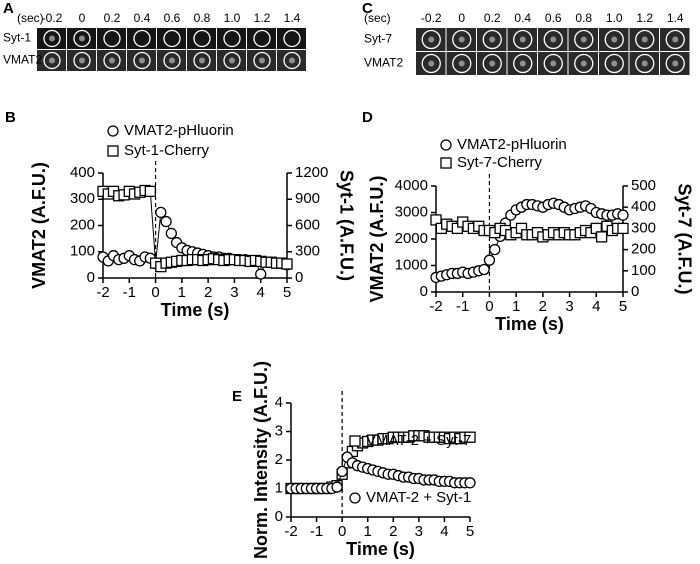 Image resolution: width=700 pixels, height=564 pixels. I want to click on y2-tick-label: 200, so click(643, 249).